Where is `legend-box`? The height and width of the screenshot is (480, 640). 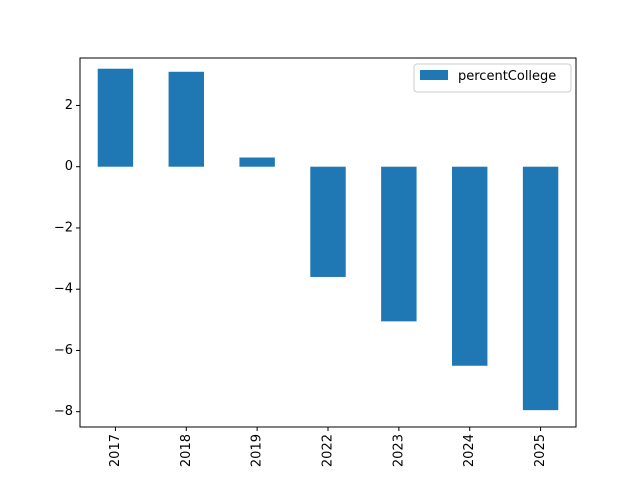
legend-box is located at coordinates (492, 78).